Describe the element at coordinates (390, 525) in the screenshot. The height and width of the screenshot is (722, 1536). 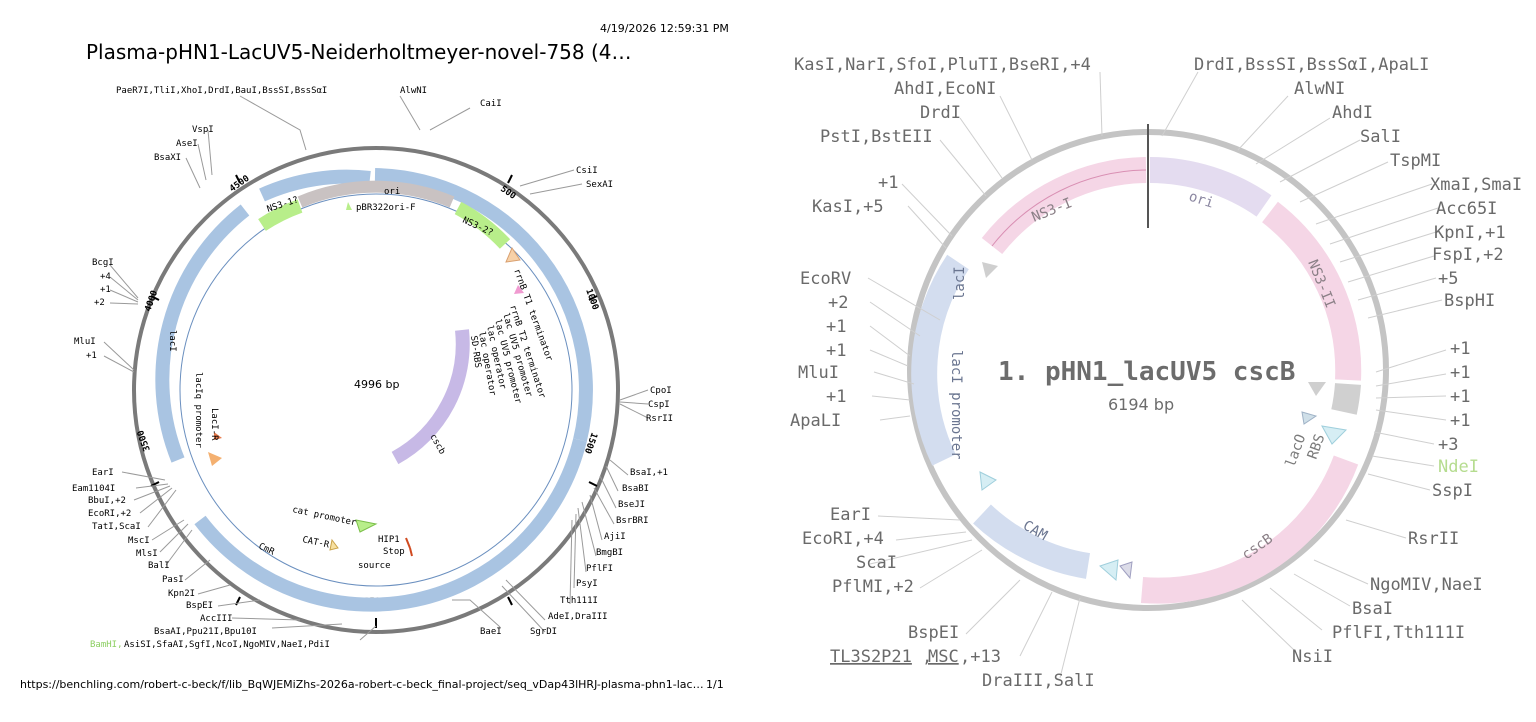
I see `feature-arc-bottom` at that location.